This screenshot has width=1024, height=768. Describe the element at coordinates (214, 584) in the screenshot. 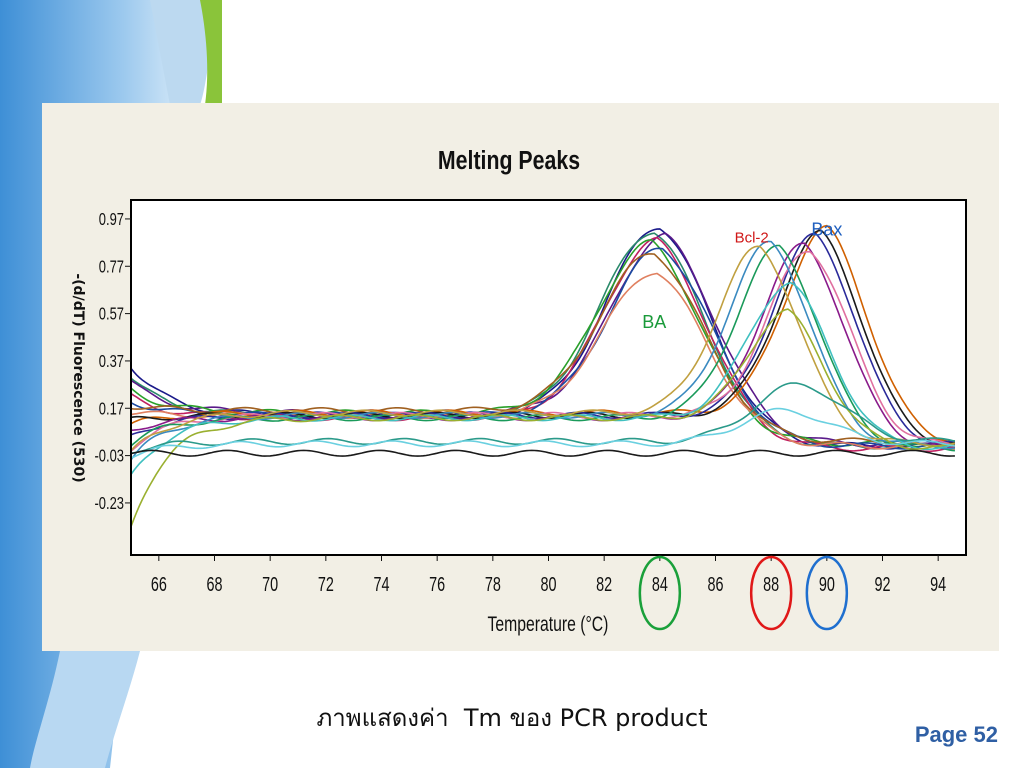

I see `x-tick-label-2: 68` at that location.